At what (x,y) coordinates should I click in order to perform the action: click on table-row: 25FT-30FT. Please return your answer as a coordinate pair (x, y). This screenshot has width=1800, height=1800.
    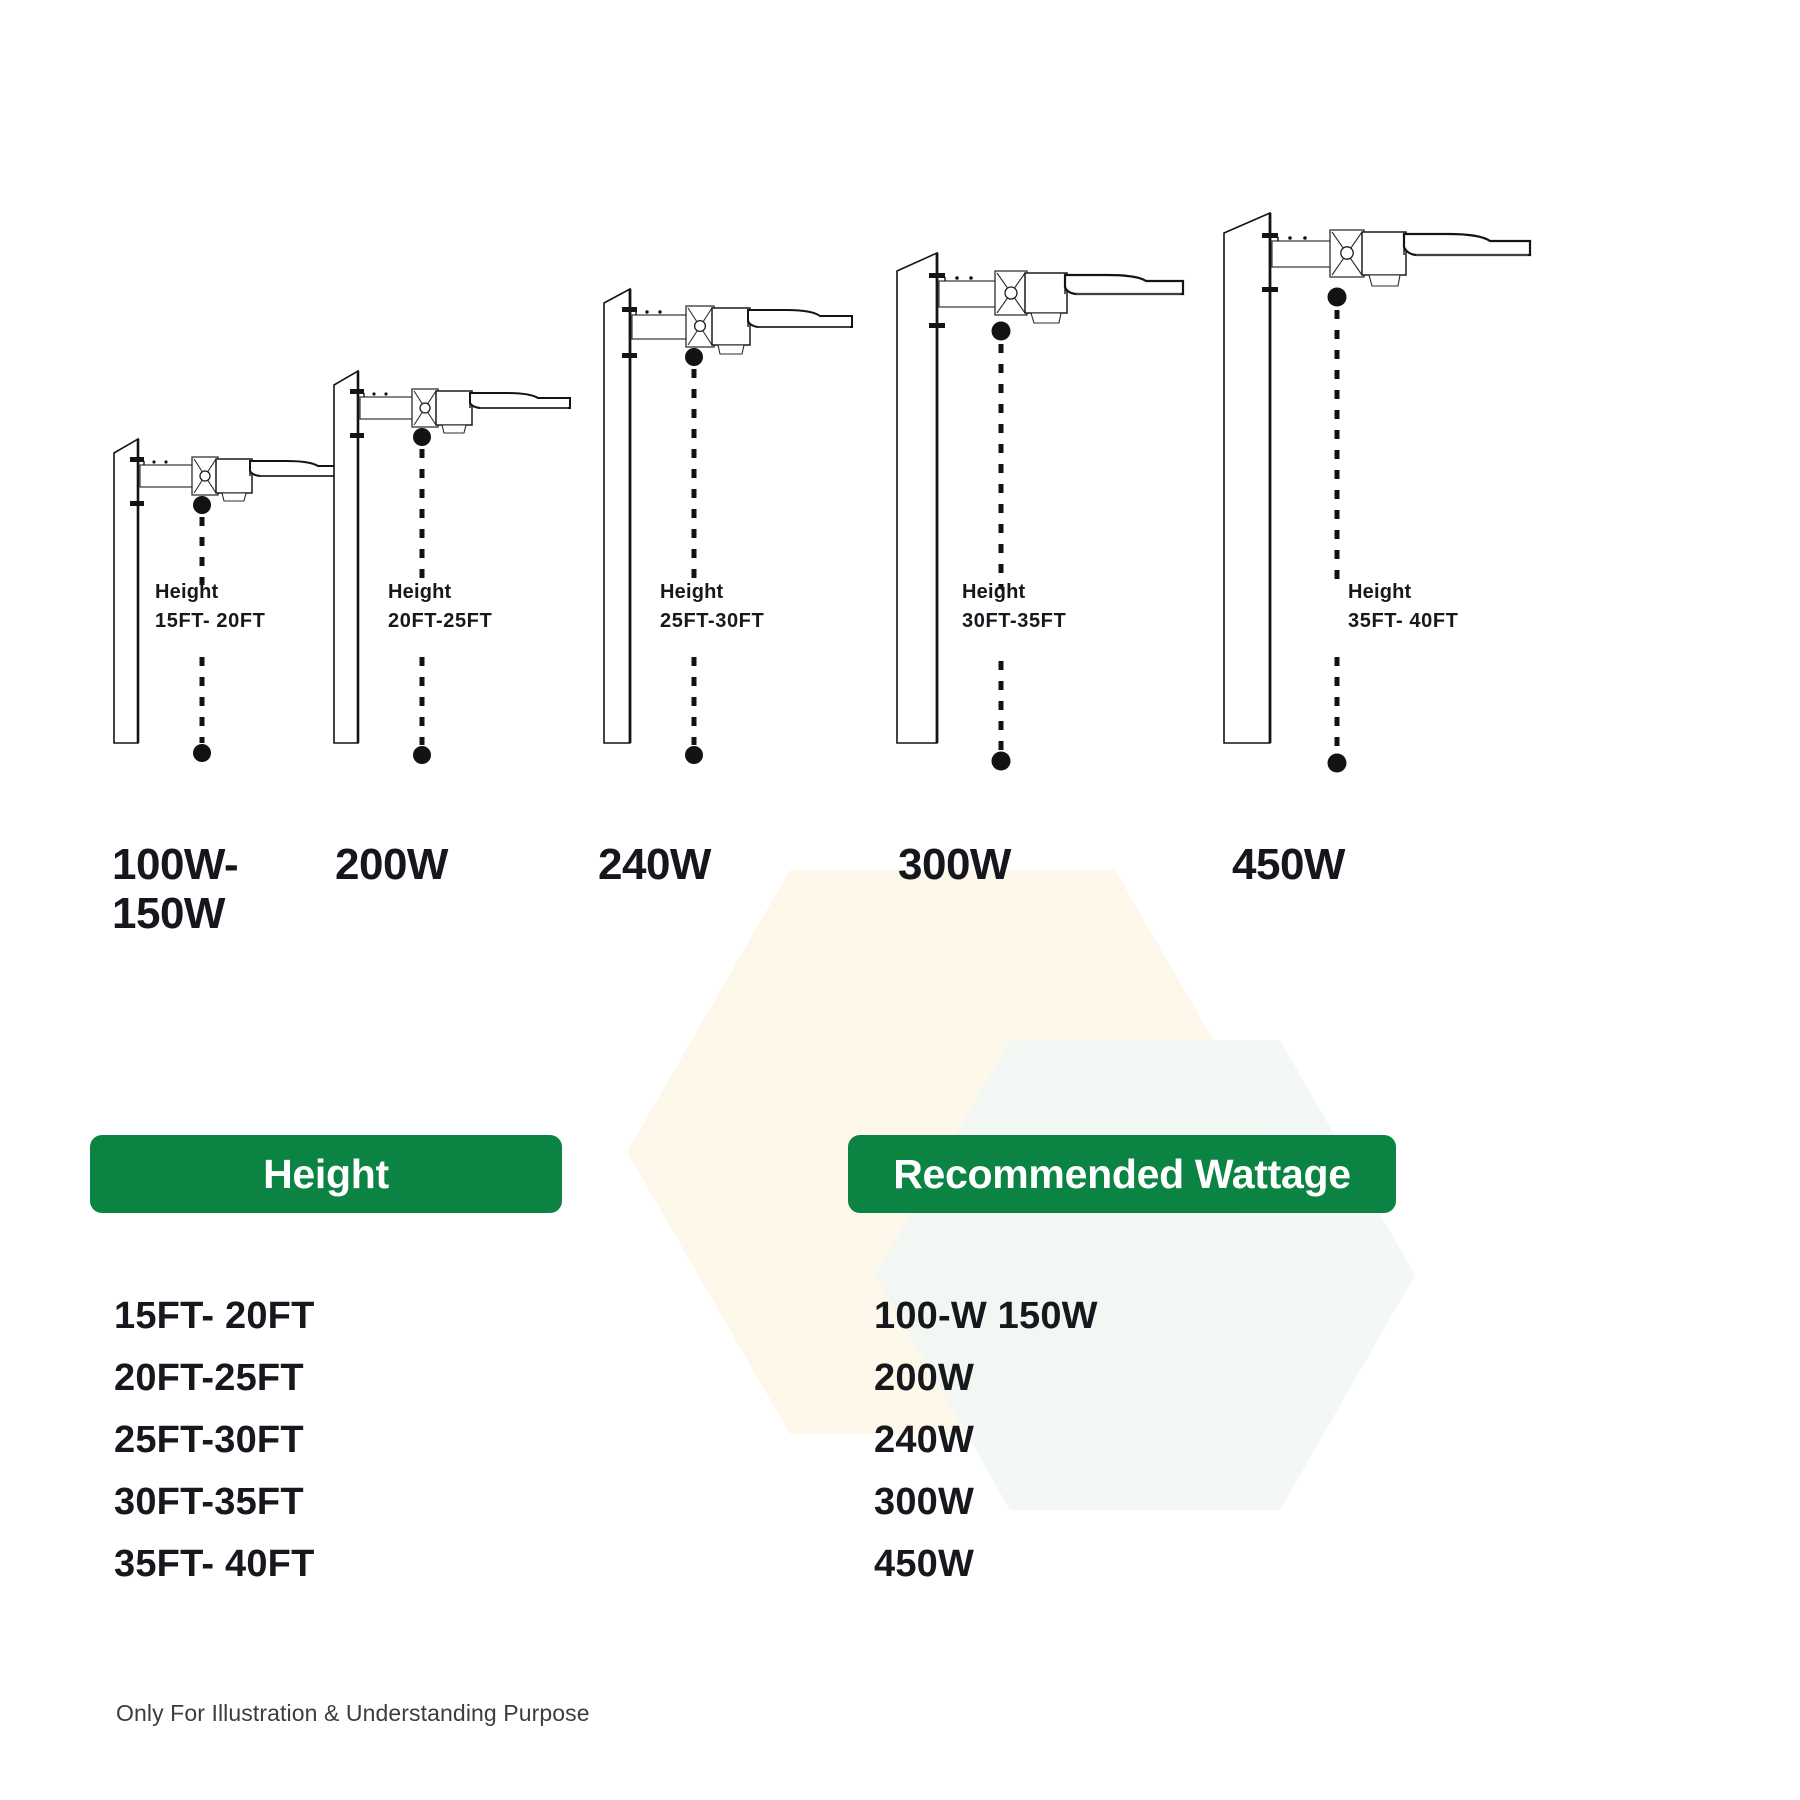
    Looking at the image, I should click on (209, 1440).